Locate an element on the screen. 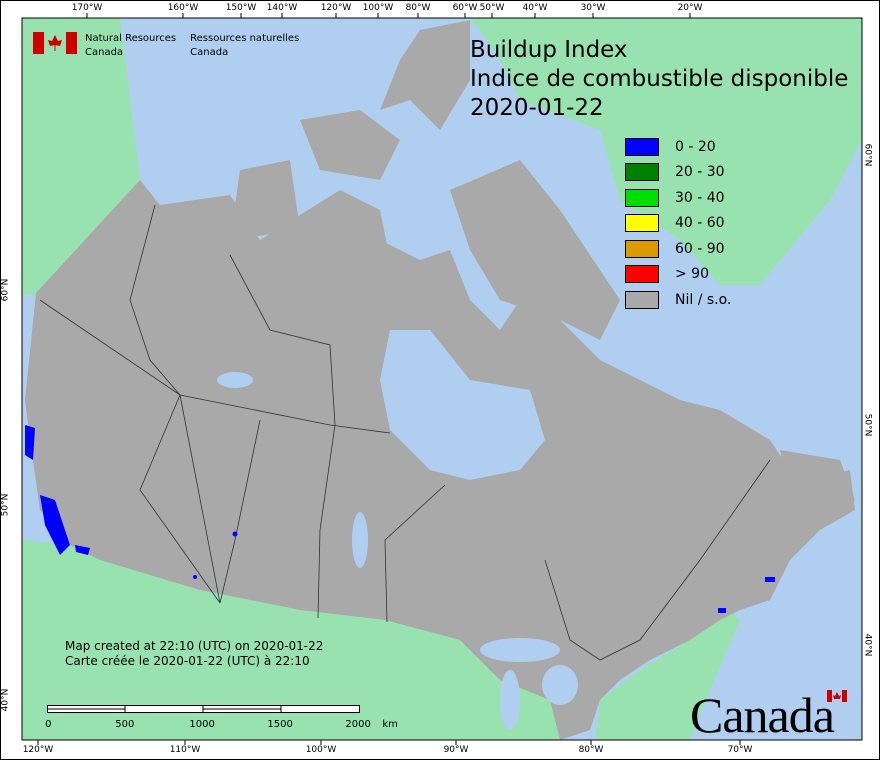 This screenshot has width=880, height=760. baffin-island is located at coordinates (535, 250).